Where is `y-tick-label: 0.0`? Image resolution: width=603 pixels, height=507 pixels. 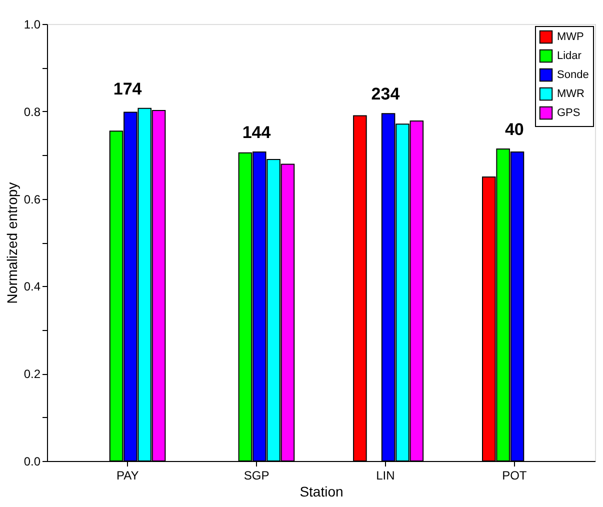 y-tick-label: 0.0 is located at coordinates (32, 461).